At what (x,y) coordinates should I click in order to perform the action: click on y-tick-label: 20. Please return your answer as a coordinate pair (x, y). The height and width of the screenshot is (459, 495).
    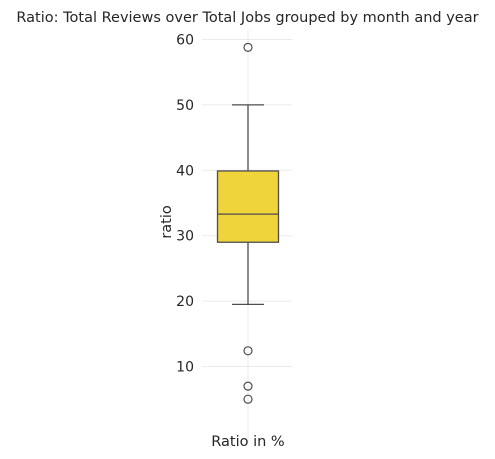
    Looking at the image, I should click on (185, 302).